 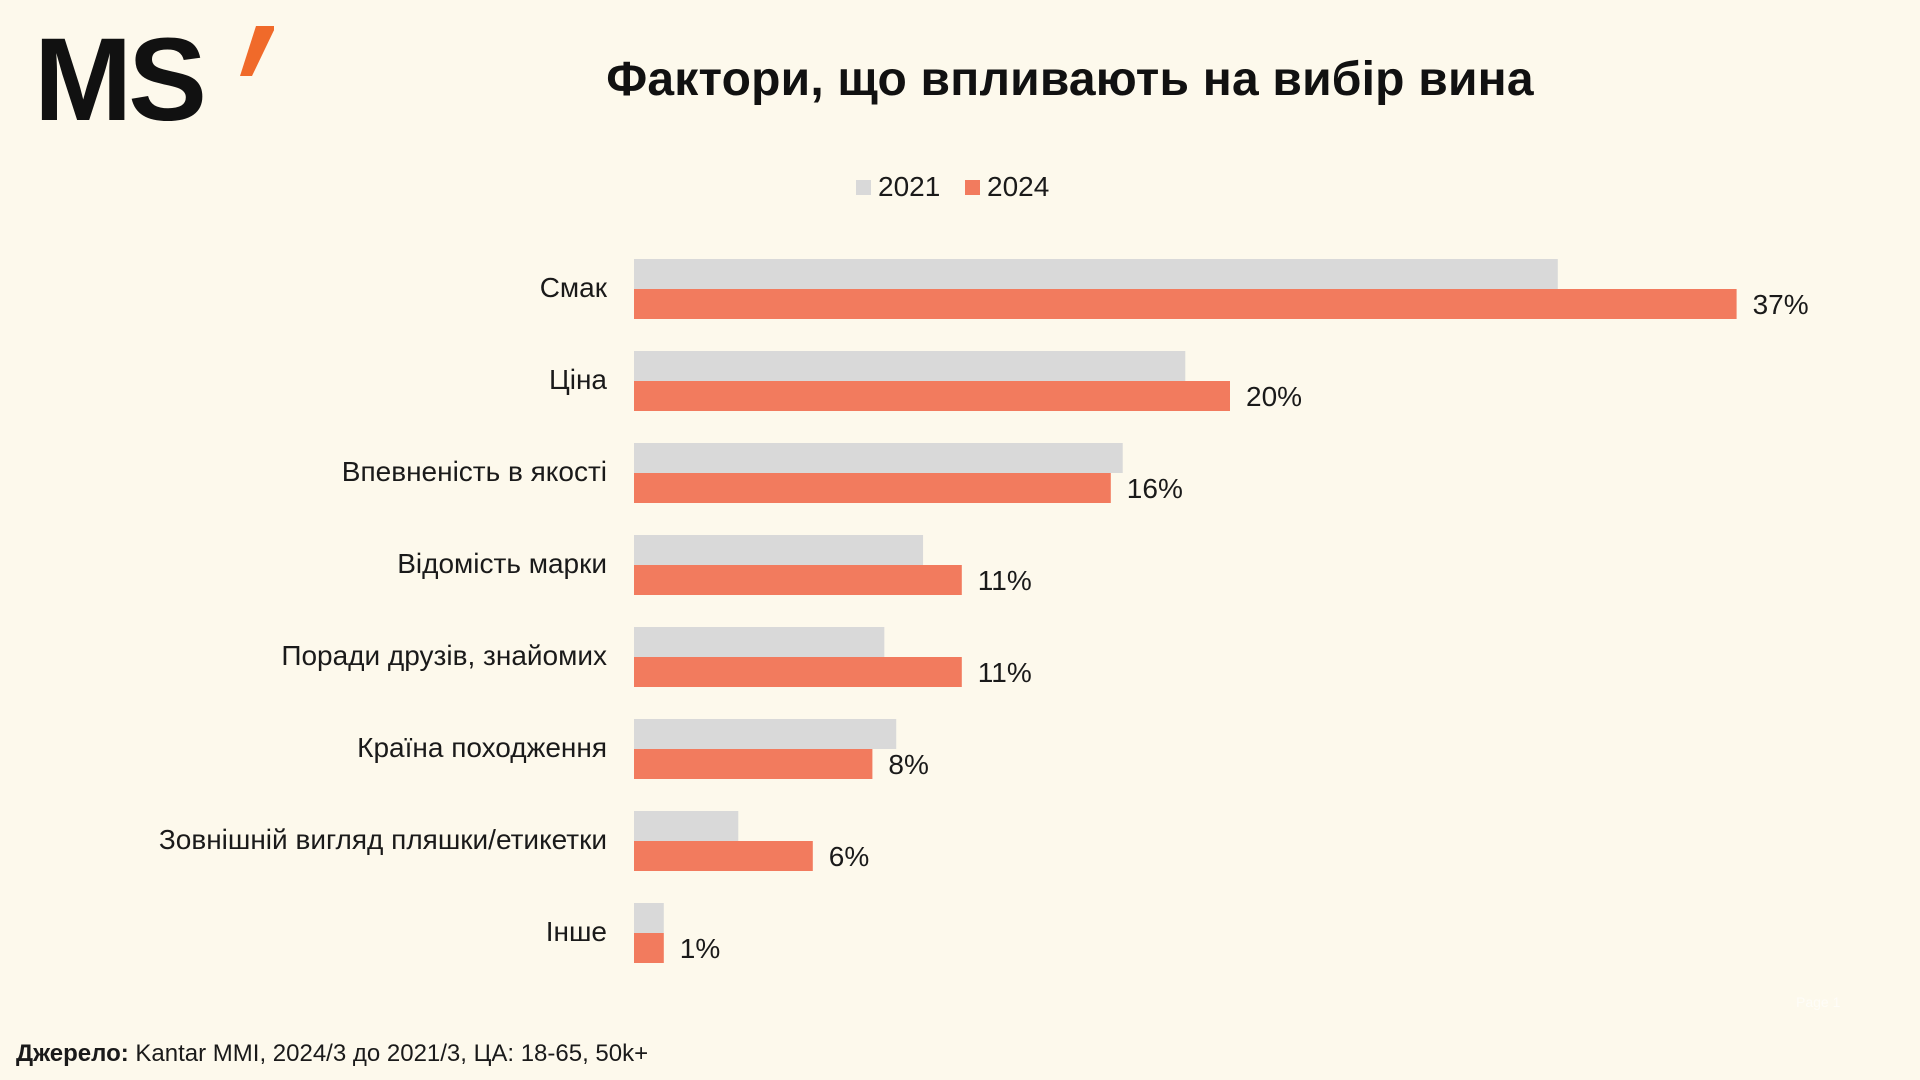 What do you see at coordinates (72, 1053) in the screenshot?
I see `source-label: Джерело:` at bounding box center [72, 1053].